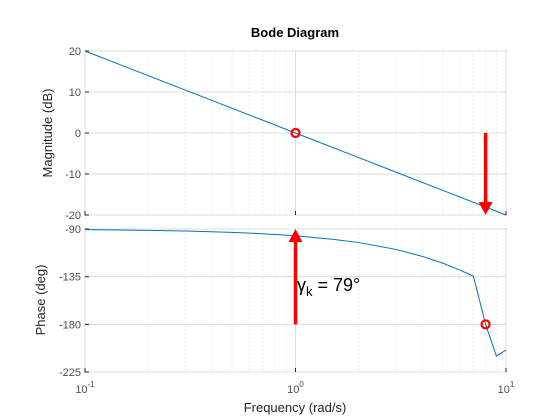 The width and height of the screenshot is (560, 420). I want to click on phase-crossover-marker, so click(485, 324).